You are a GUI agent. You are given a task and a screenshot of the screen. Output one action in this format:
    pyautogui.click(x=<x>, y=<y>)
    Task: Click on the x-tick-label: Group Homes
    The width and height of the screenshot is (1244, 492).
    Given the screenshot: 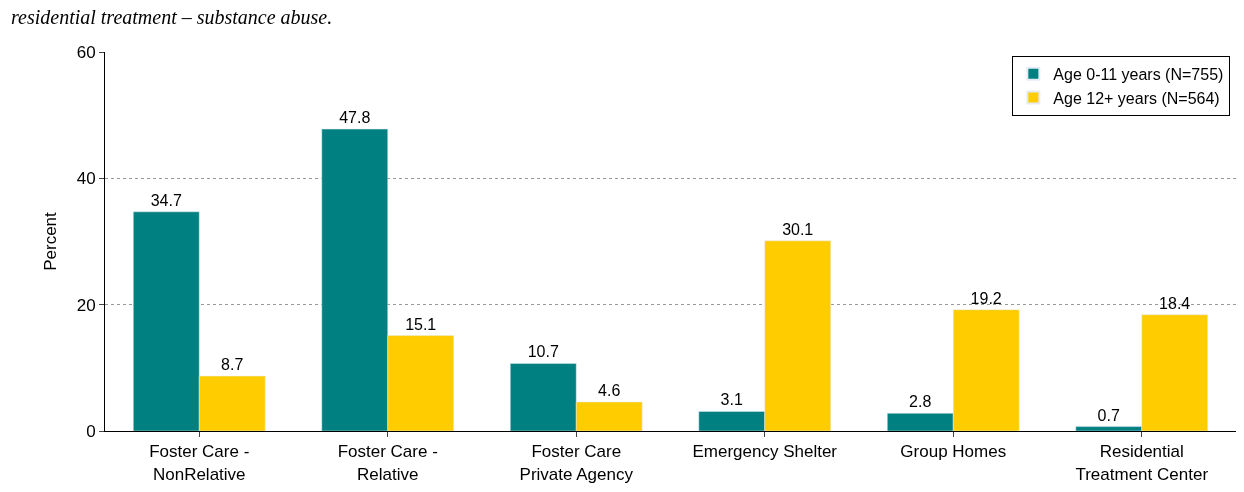 What is the action you would take?
    pyautogui.click(x=953, y=452)
    